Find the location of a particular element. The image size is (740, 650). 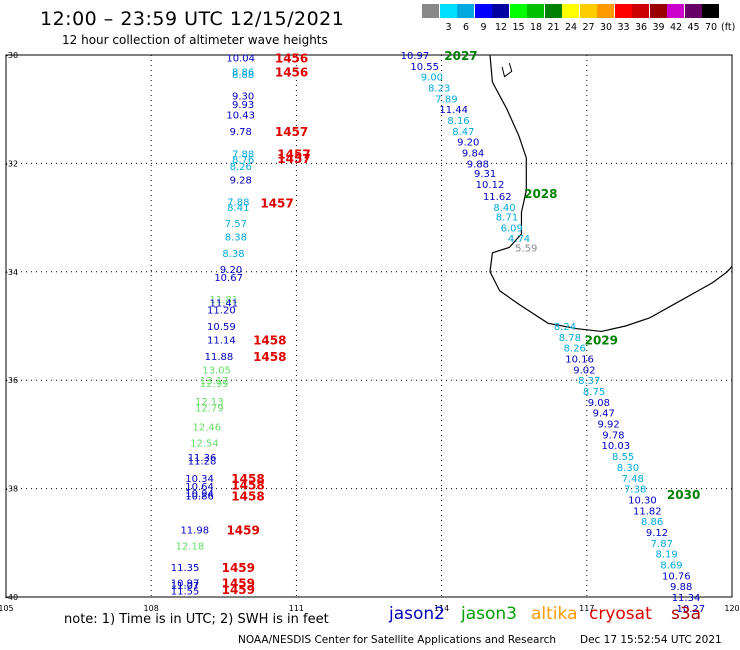

wave-height-label: 11.41 is located at coordinates (223, 304).